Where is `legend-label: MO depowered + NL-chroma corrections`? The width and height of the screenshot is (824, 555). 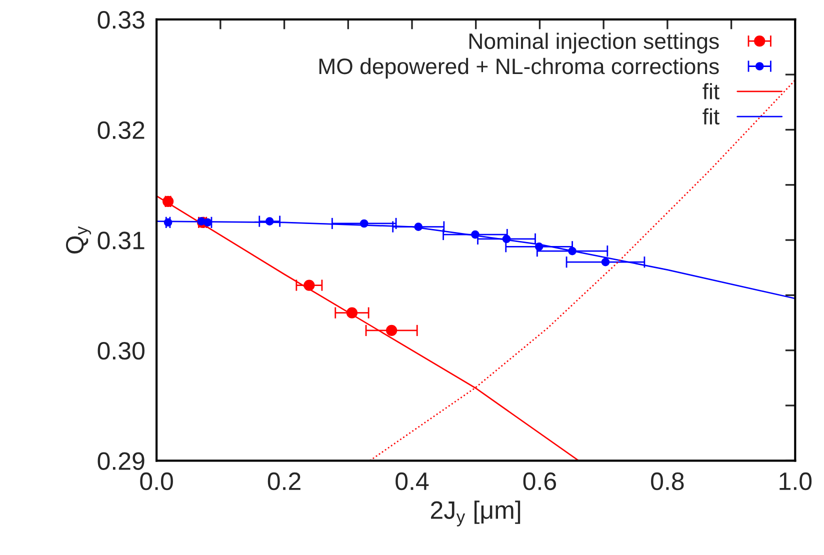 legend-label: MO depowered + NL-chroma corrections is located at coordinates (519, 68).